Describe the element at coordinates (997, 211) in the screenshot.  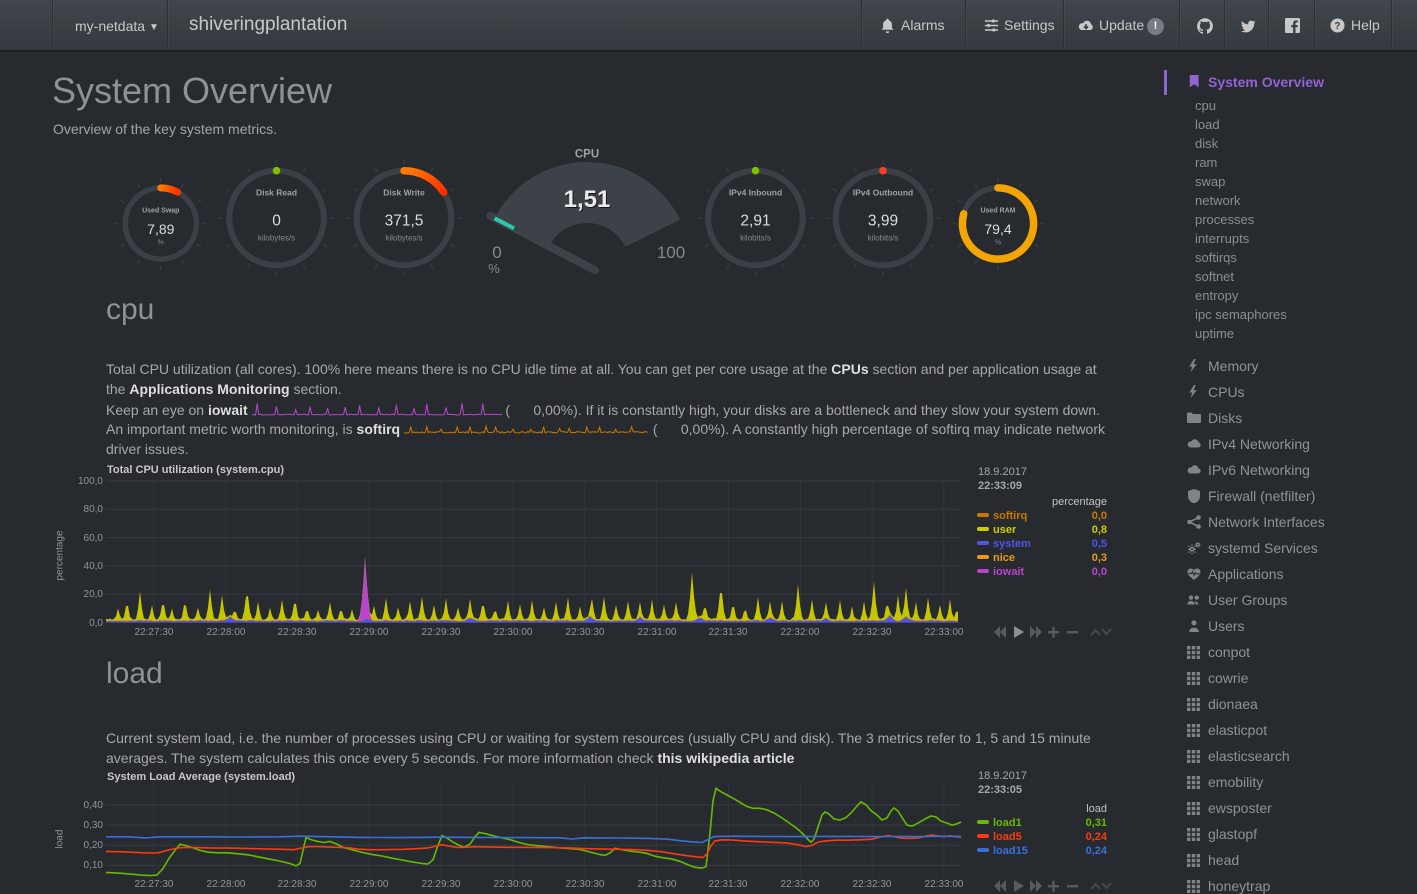
I see `svg-text: Used RAM` at that location.